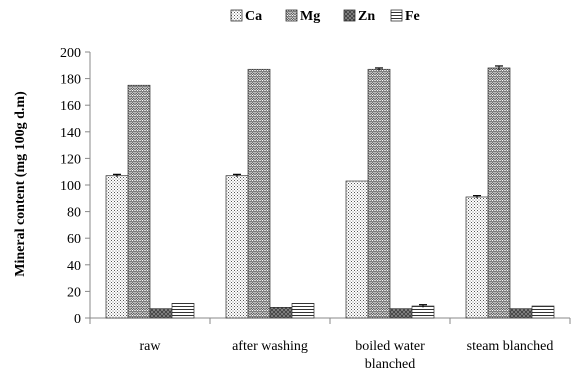 This screenshot has height=377, width=582. Describe the element at coordinates (390, 364) in the screenshot. I see `x-category-label-line: blanched` at that location.